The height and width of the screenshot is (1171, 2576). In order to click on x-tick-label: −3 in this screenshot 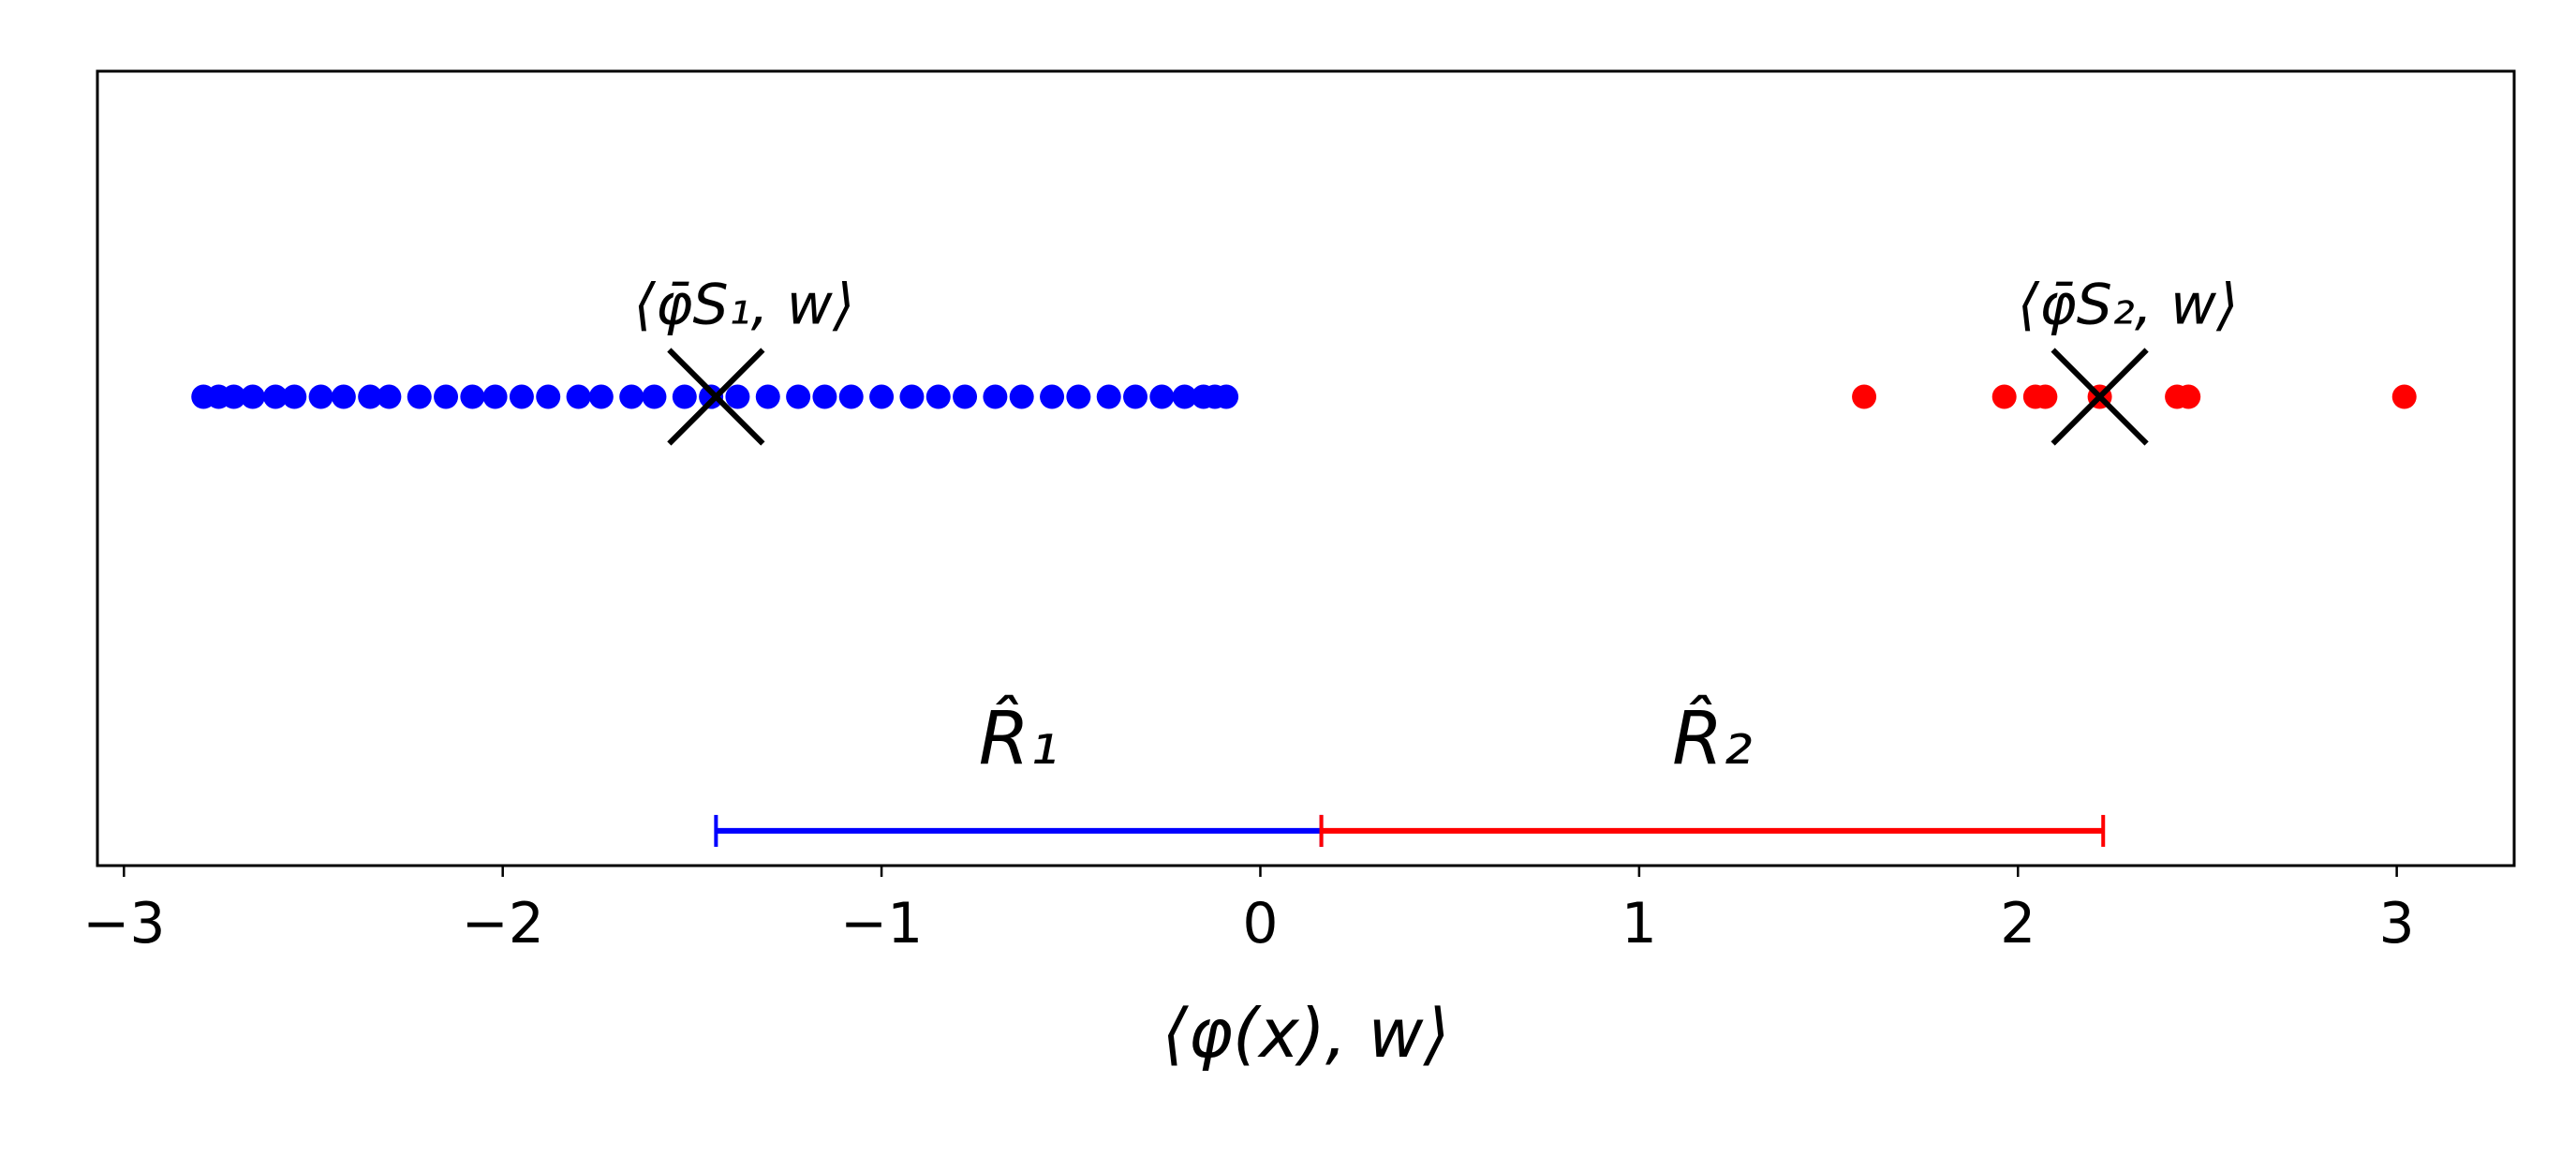, I will do `click(123, 923)`.